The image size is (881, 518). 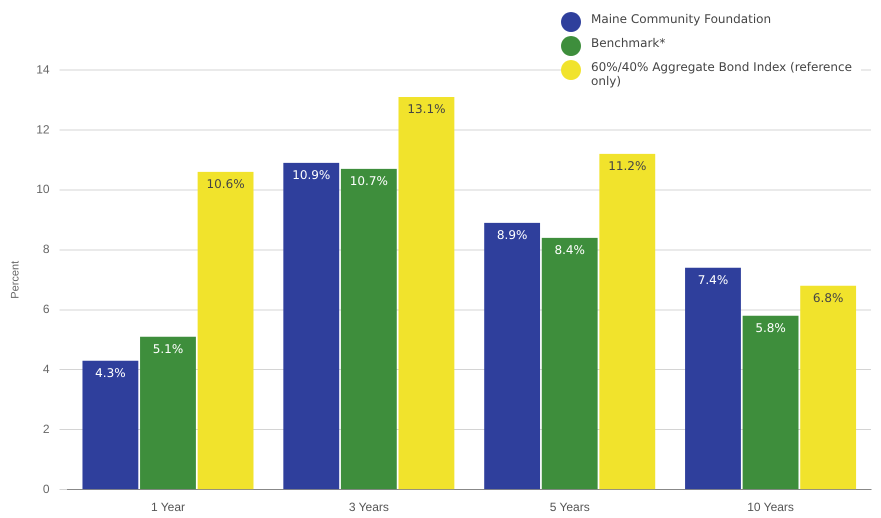 What do you see at coordinates (369, 181) in the screenshot?
I see `data-label: 10.7%` at bounding box center [369, 181].